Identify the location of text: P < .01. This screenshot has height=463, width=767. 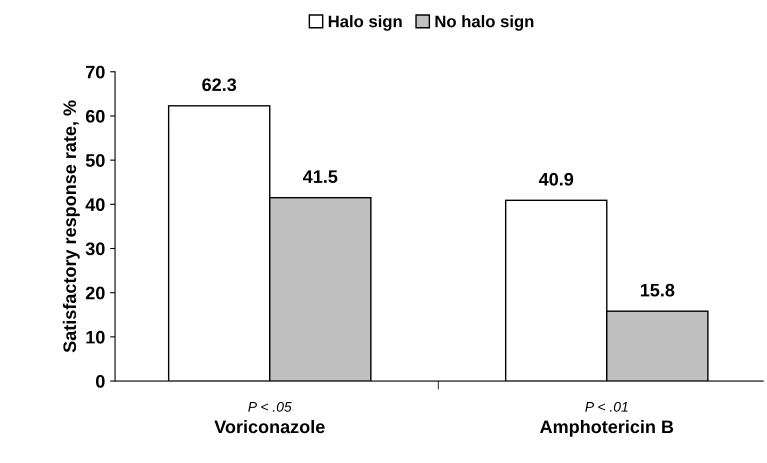
(606, 407).